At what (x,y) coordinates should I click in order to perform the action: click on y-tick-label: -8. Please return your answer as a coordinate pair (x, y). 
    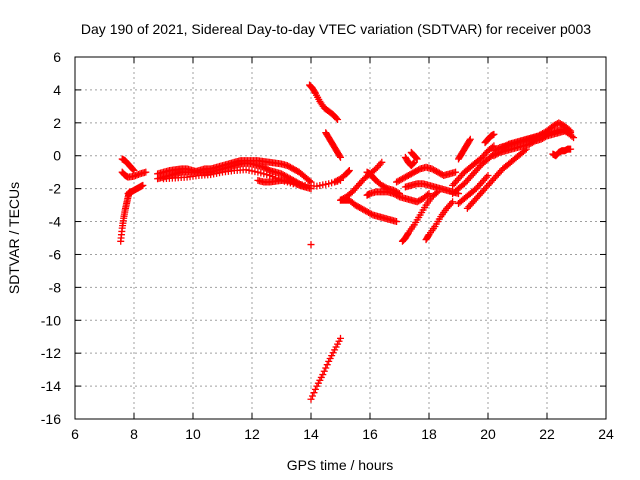
    Looking at the image, I should click on (55, 287).